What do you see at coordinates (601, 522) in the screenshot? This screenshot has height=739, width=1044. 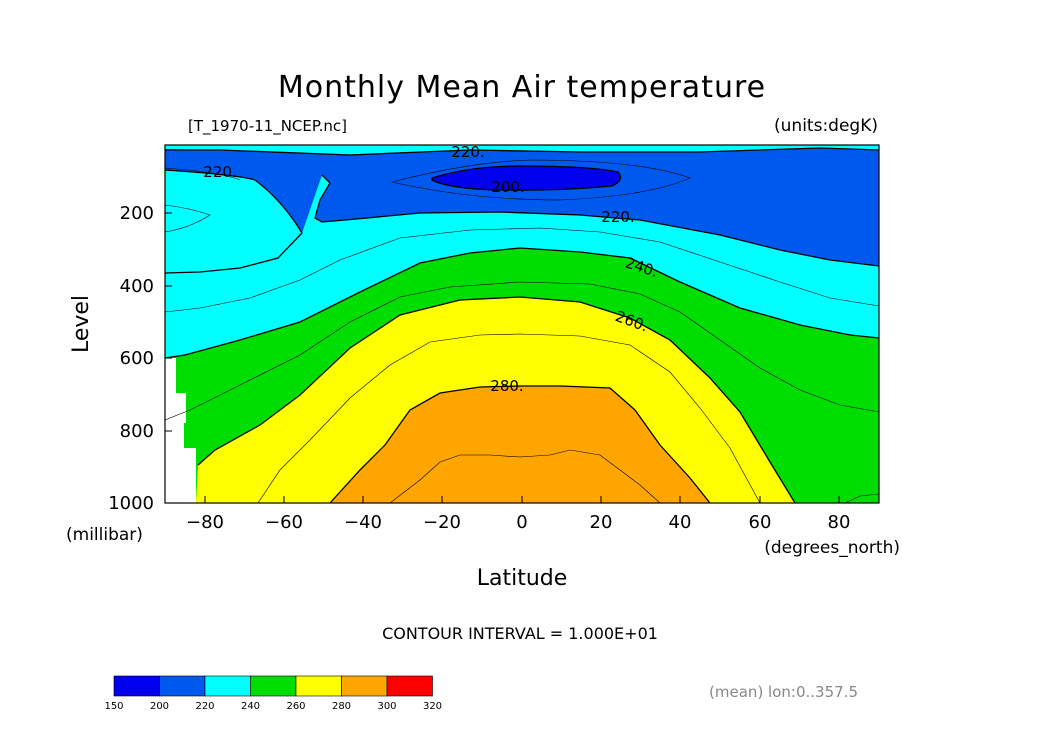 I see `x-tick-label: 20` at bounding box center [601, 522].